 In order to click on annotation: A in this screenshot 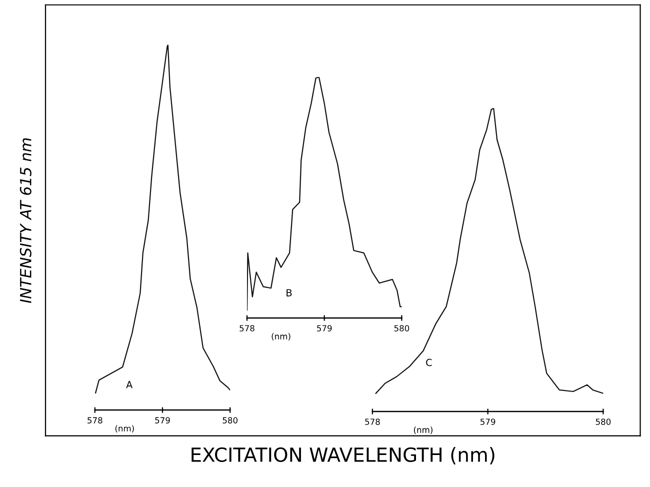, I will do `click(129, 384)`.